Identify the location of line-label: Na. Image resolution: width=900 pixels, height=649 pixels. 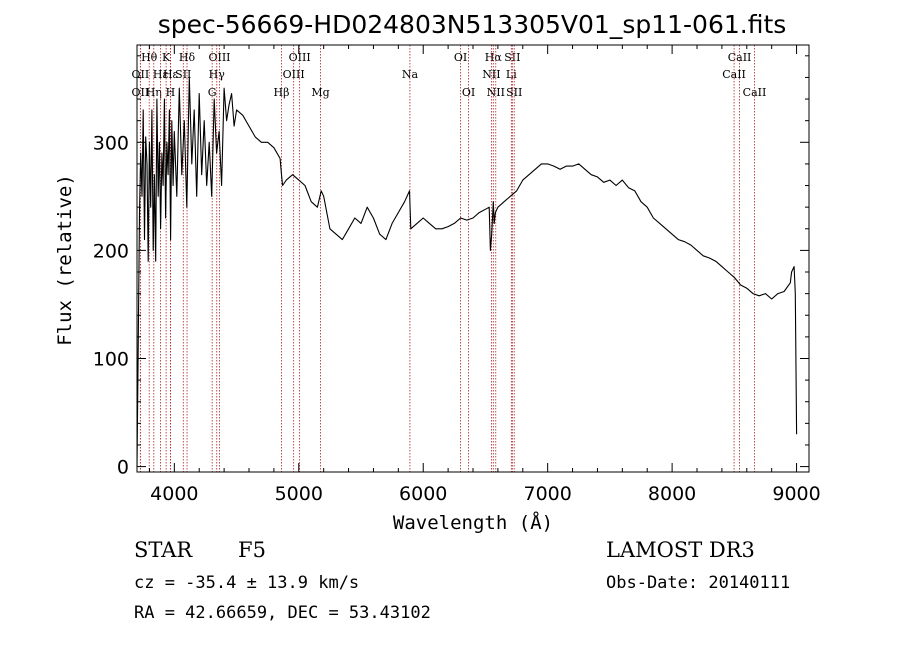
(410, 74).